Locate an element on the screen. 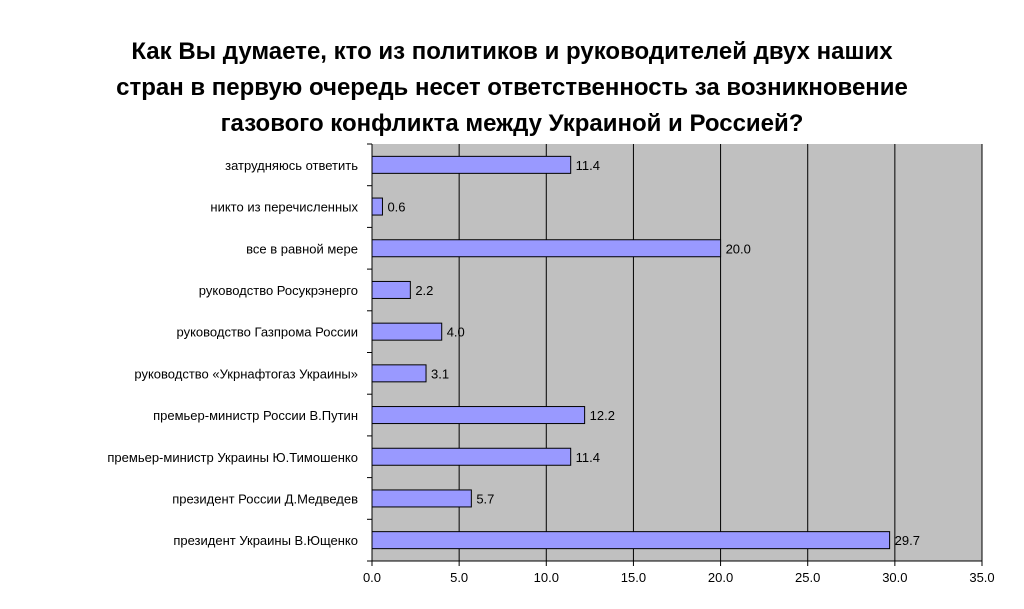  category-label: премьер-министр России В.Путин is located at coordinates (255, 415).